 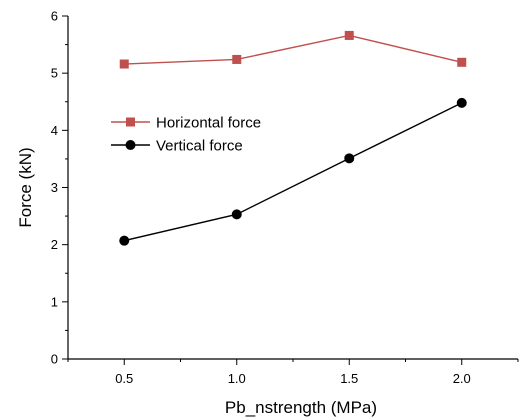 What do you see at coordinates (208, 123) in the screenshot?
I see `legend-horizontal-force-label: Horizontal force` at bounding box center [208, 123].